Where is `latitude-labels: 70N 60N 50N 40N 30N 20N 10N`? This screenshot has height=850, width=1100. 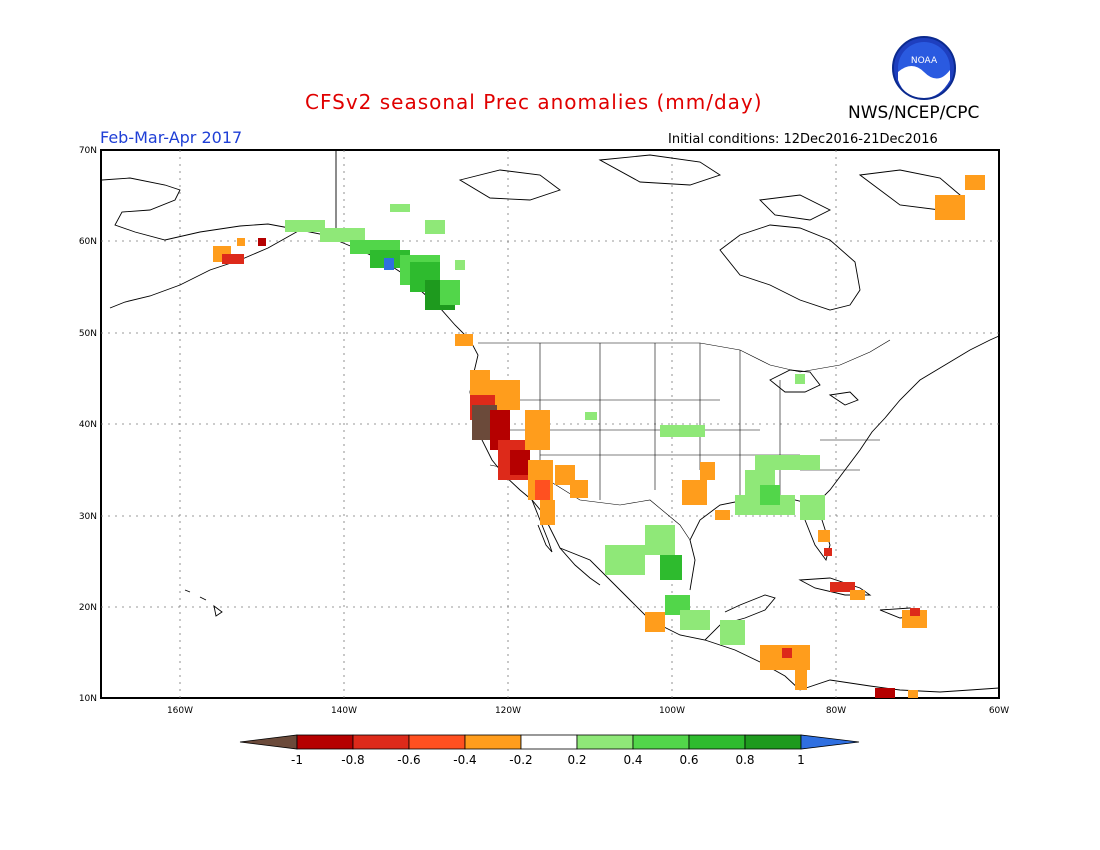
latitude-labels: 70N 60N 50N 40N 30N 20N 10N is located at coordinates (88, 425).